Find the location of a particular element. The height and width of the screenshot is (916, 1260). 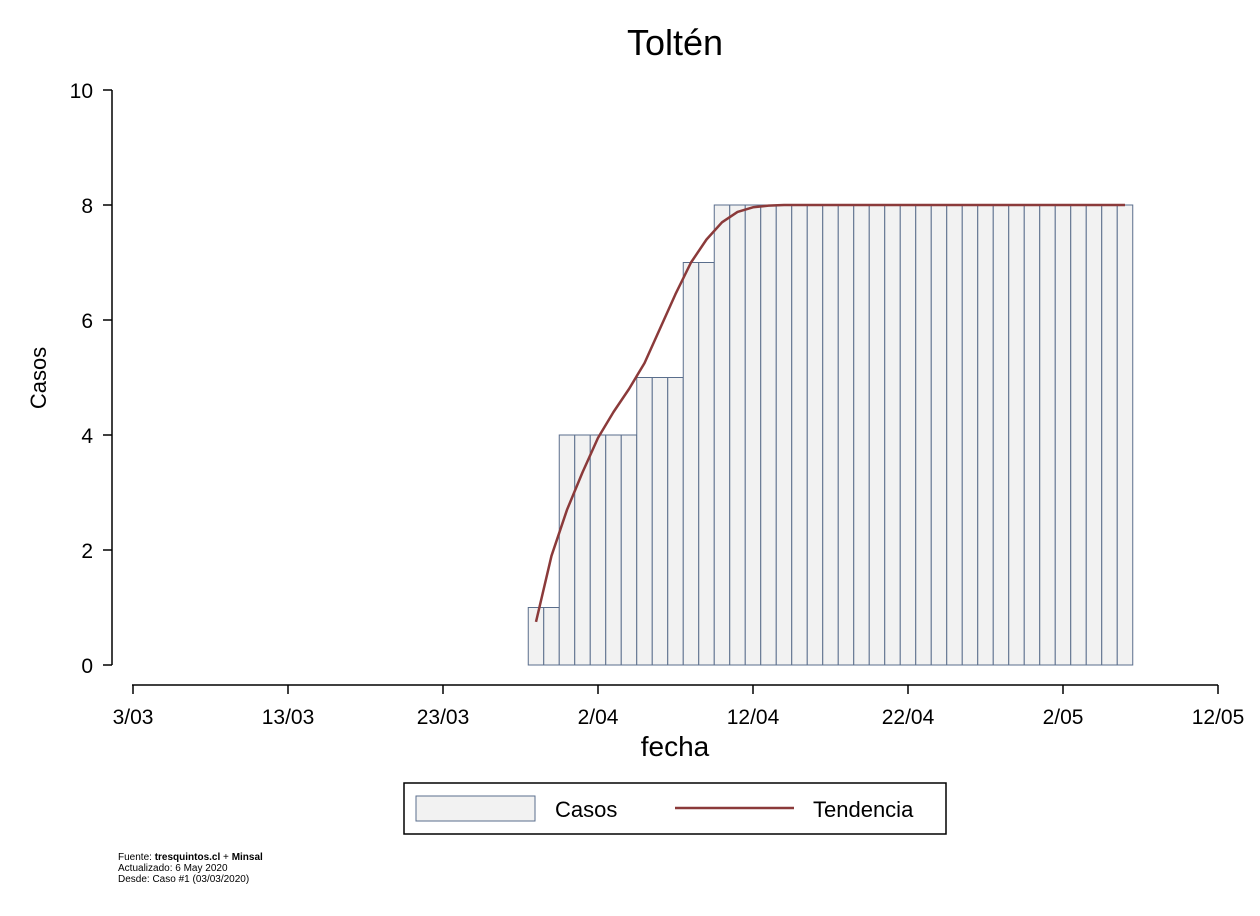

legend: Casos Tendencia is located at coordinates (675, 808).